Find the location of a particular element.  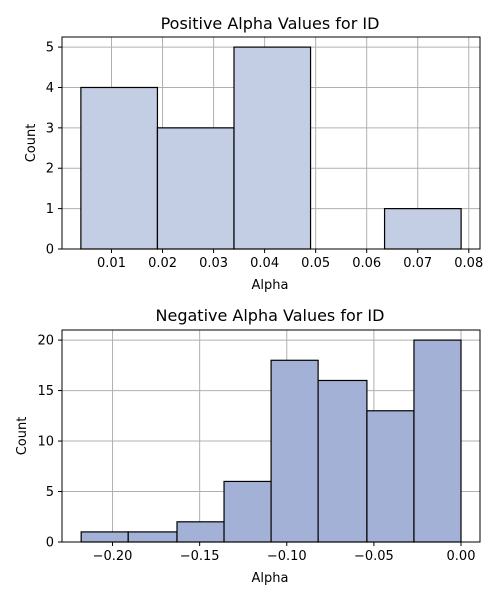

chart-title: Negative Alpha Values for ID is located at coordinates (270, 315).